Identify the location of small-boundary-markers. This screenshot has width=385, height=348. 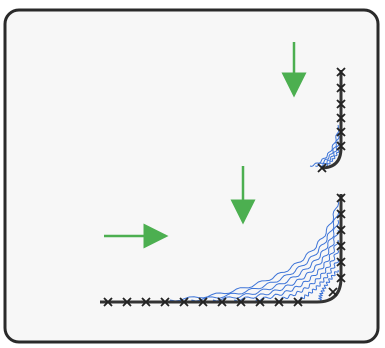
(331, 120).